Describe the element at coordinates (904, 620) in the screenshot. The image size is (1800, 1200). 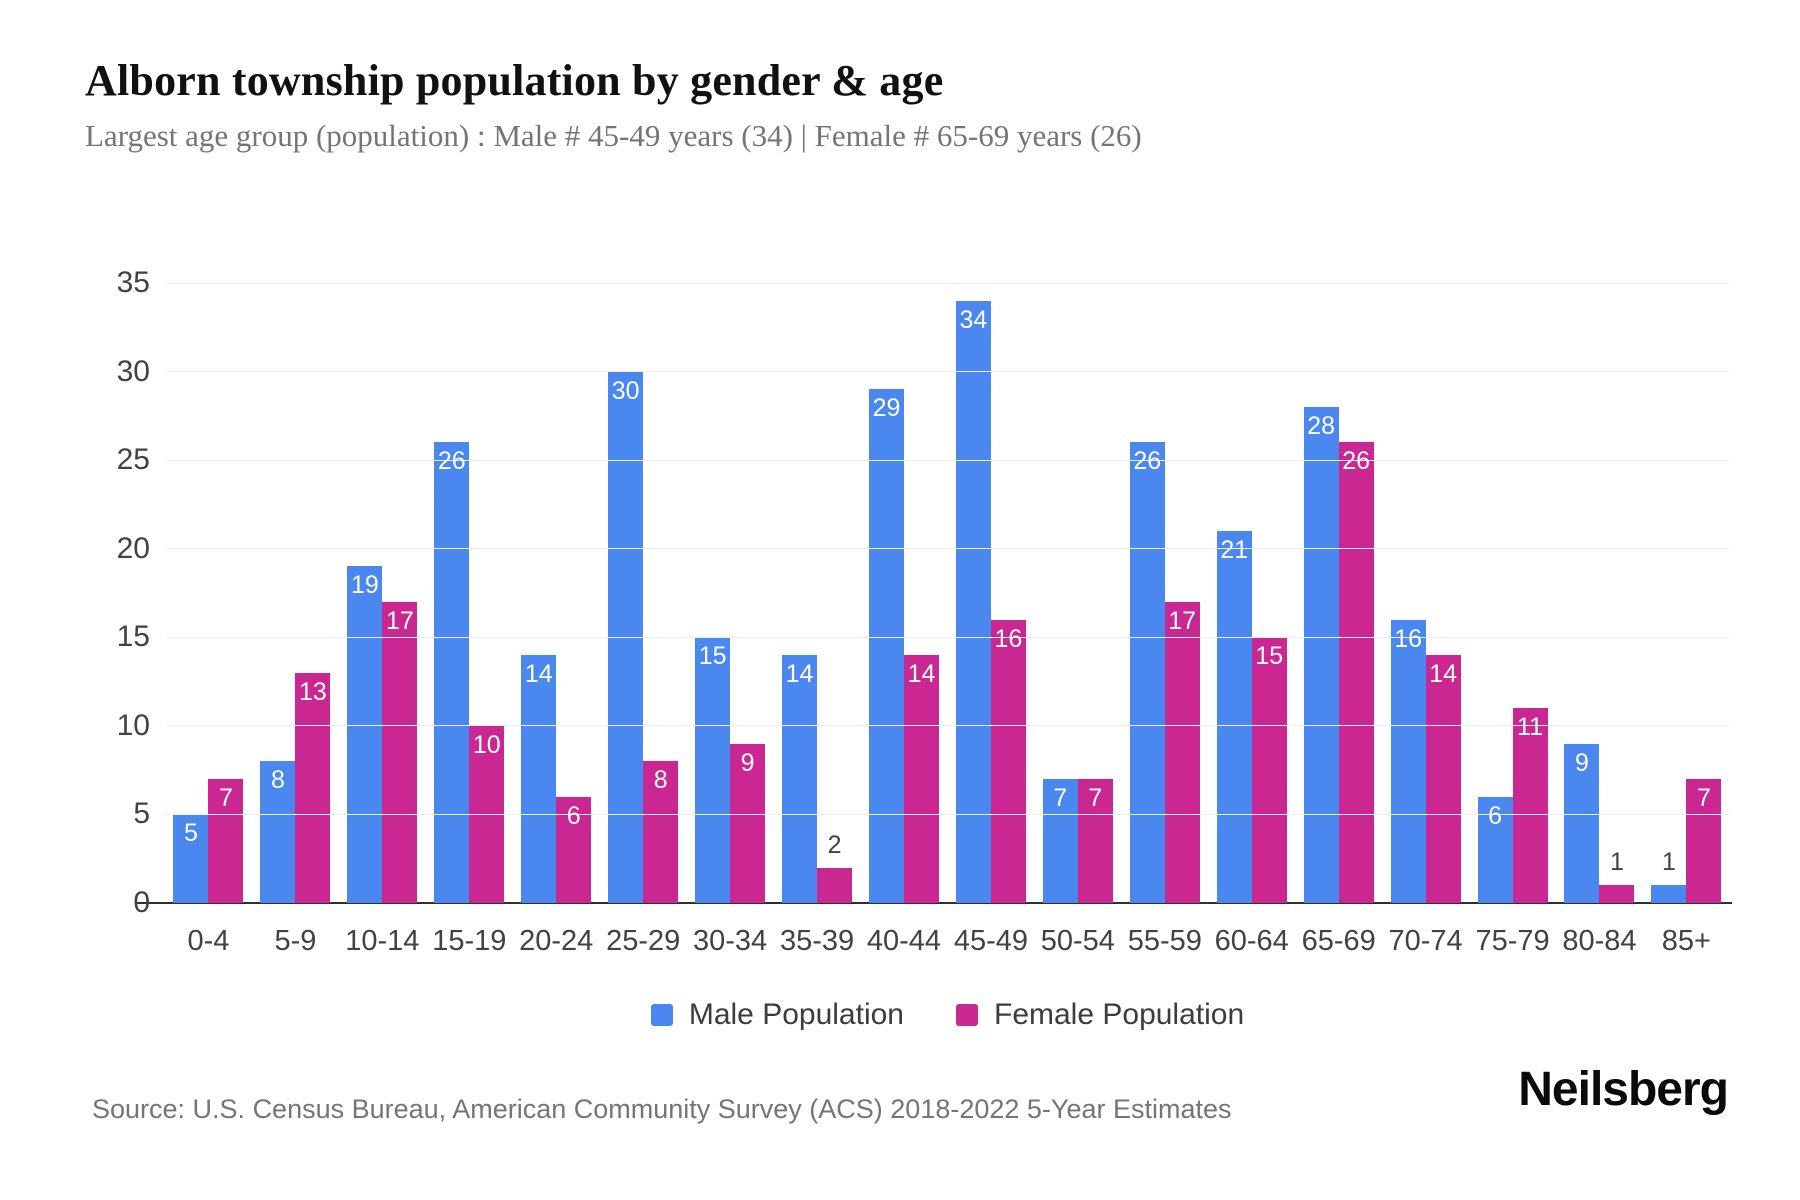
I see `bar-group-40-44: 29 14 40-44` at that location.